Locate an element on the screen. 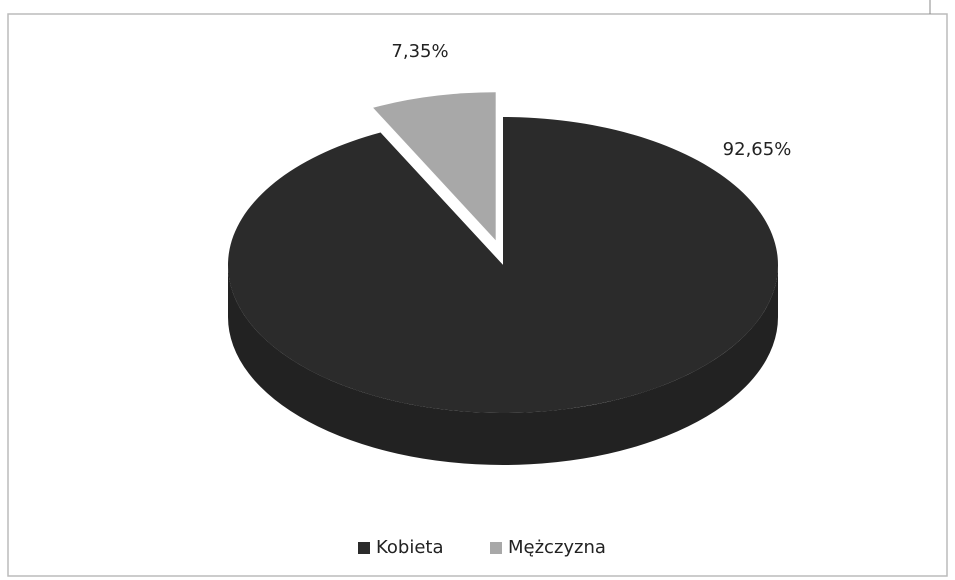 The width and height of the screenshot is (955, 580). legend-label: Kobieta is located at coordinates (410, 547).